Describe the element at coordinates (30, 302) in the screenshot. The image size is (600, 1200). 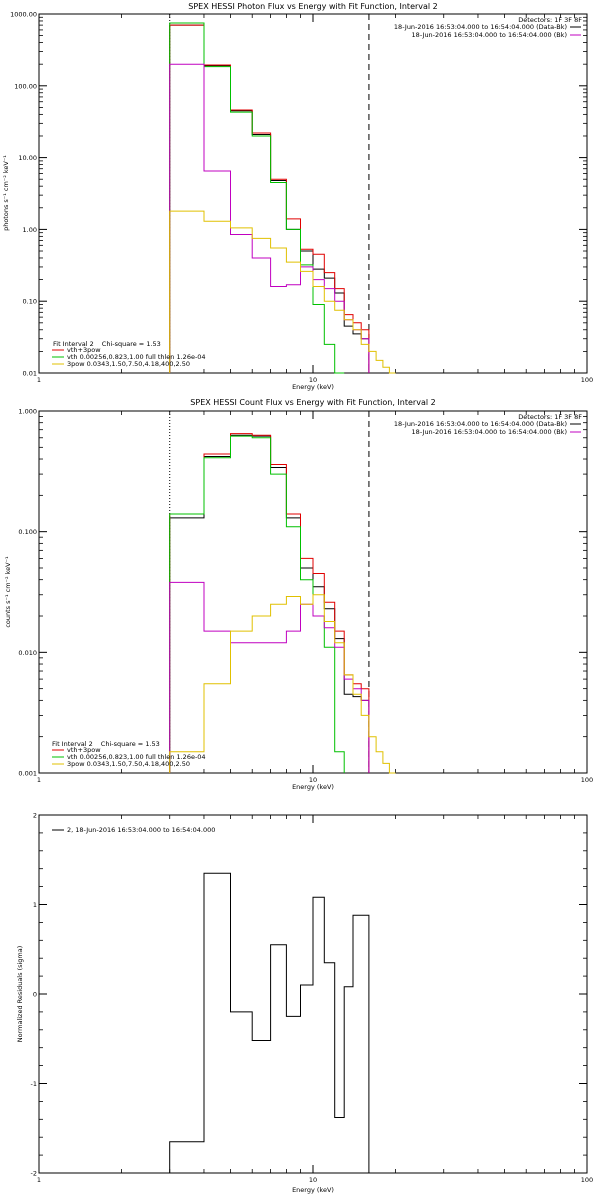
I see `y-tick-label: 0.10` at that location.